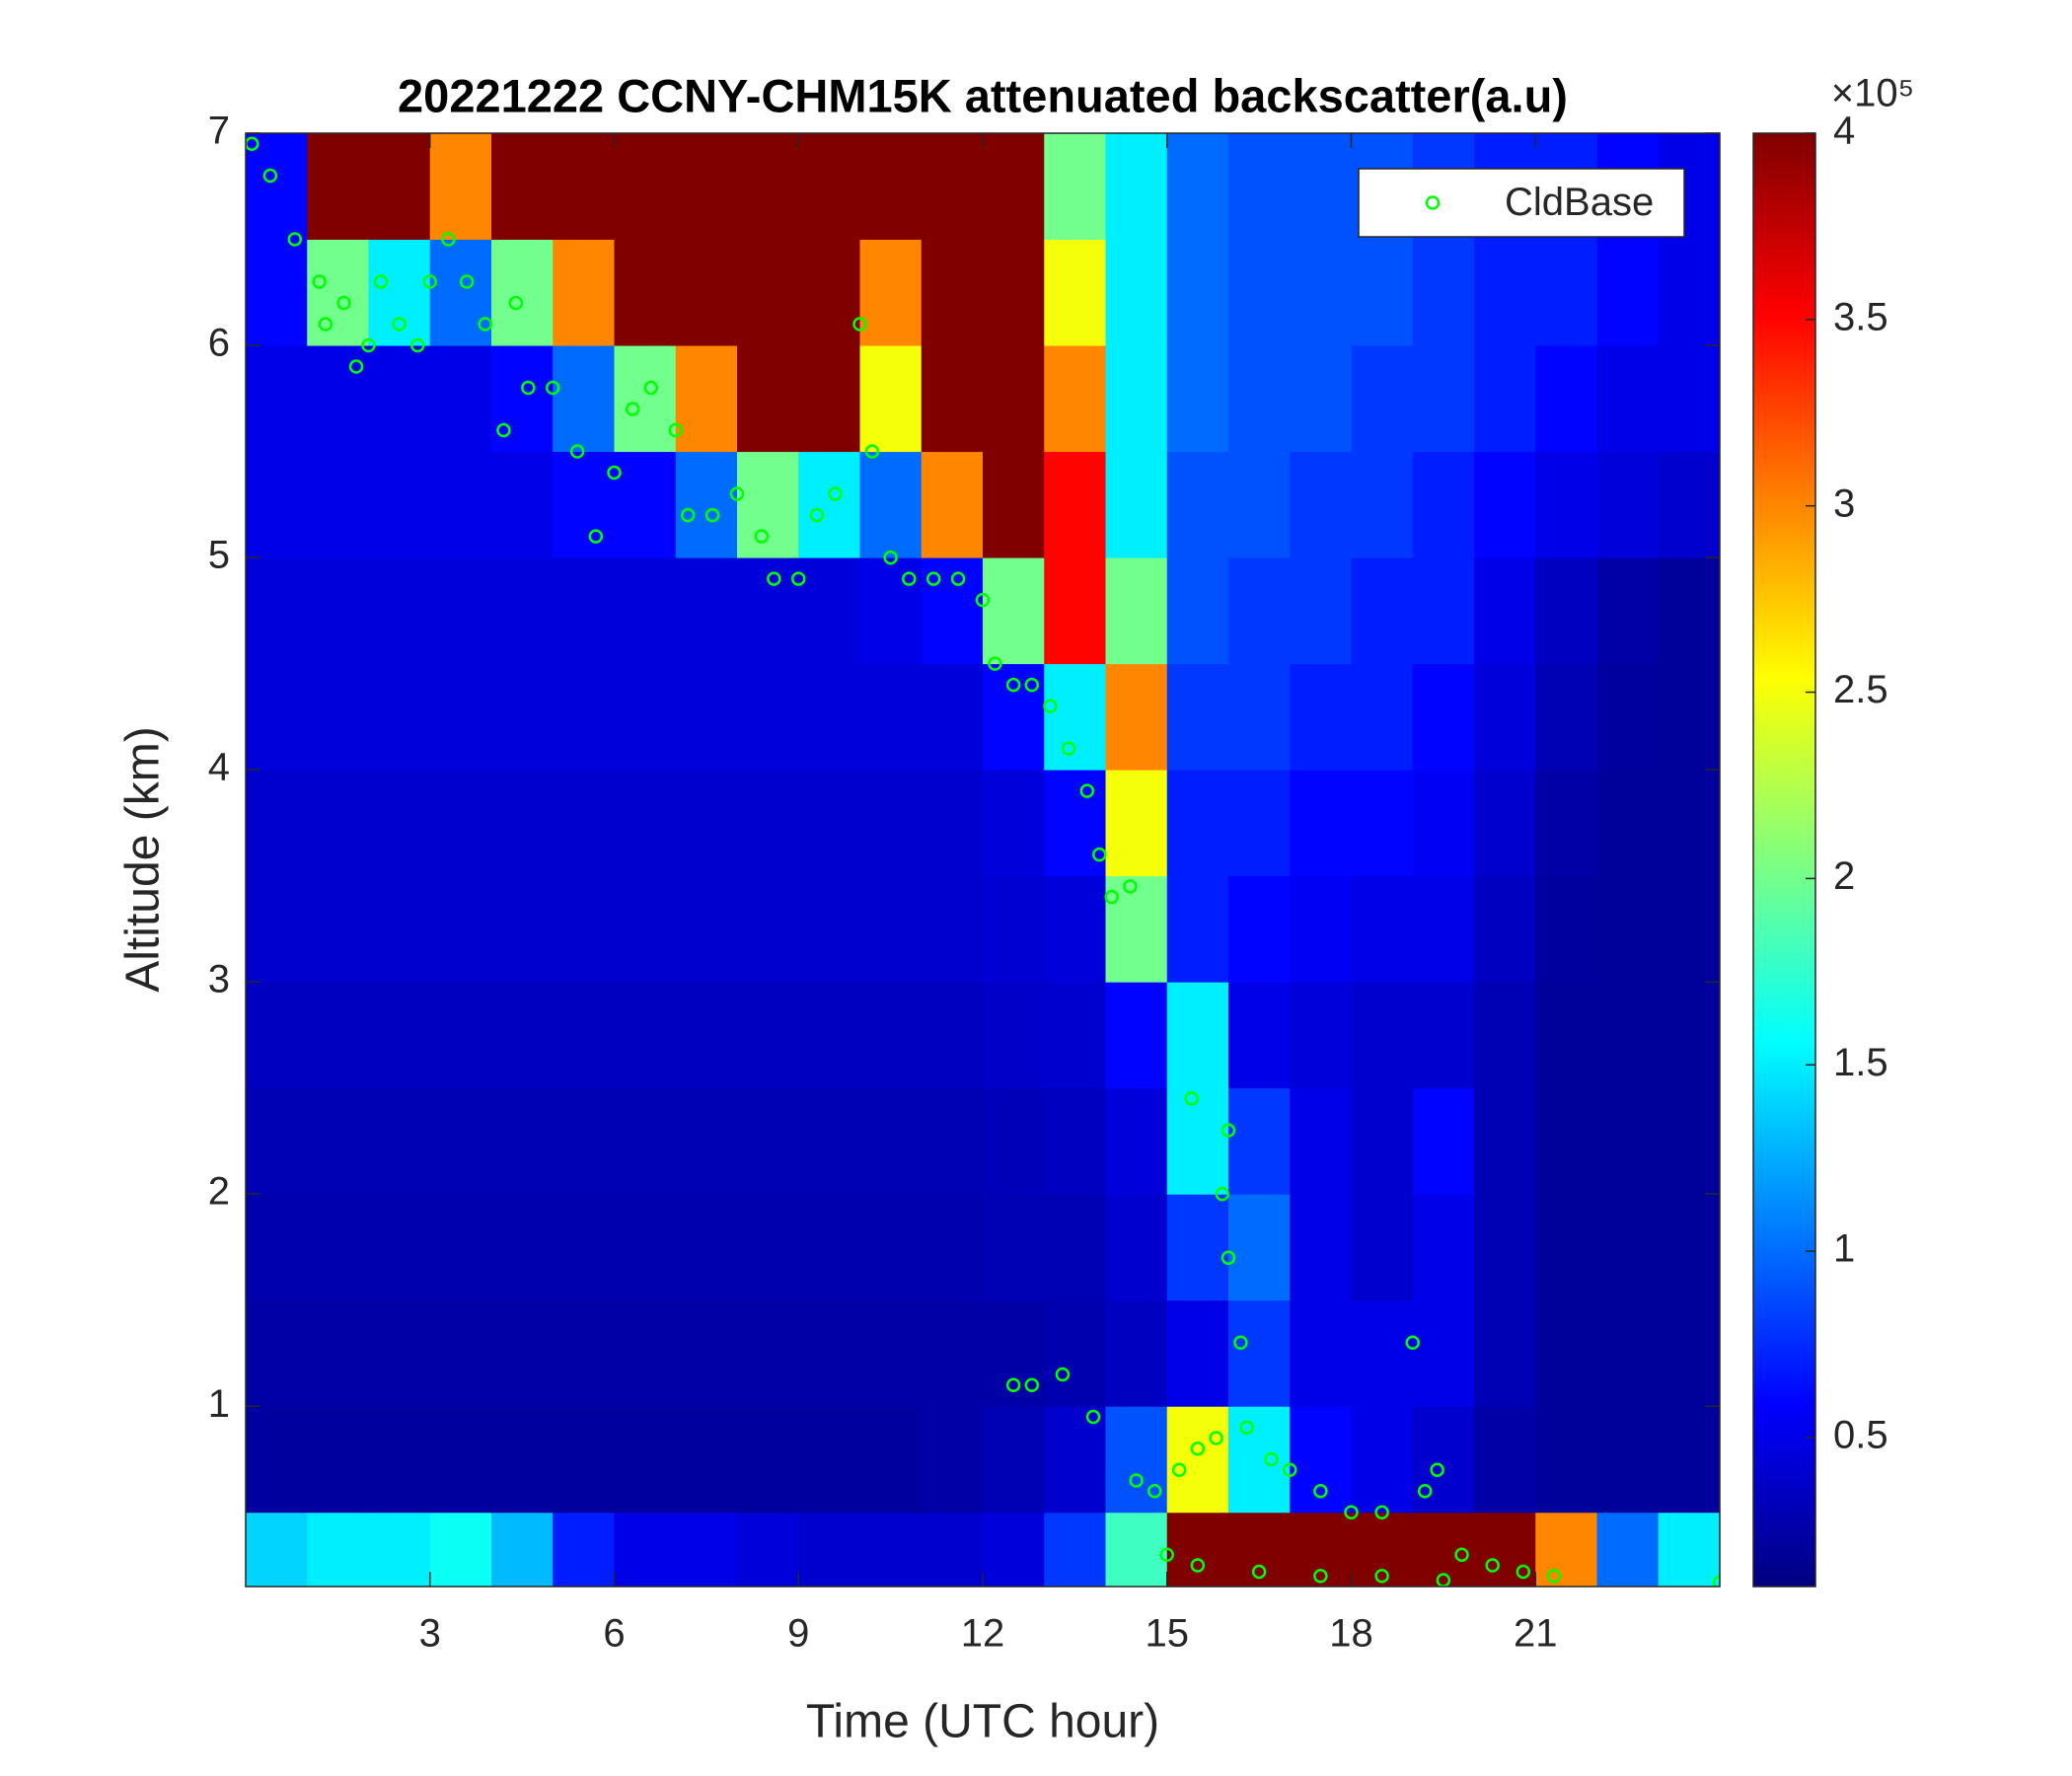 The image size is (2072, 1776). What do you see at coordinates (1168, 1634) in the screenshot?
I see `x-tick-label: 15` at bounding box center [1168, 1634].